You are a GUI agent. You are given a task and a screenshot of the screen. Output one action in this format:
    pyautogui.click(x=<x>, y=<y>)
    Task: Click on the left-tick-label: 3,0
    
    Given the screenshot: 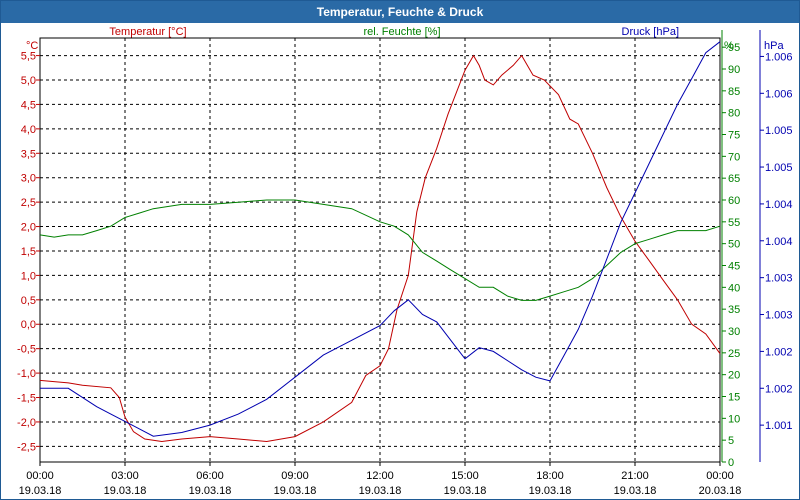 What is the action you would take?
    pyautogui.click(x=28, y=179)
    